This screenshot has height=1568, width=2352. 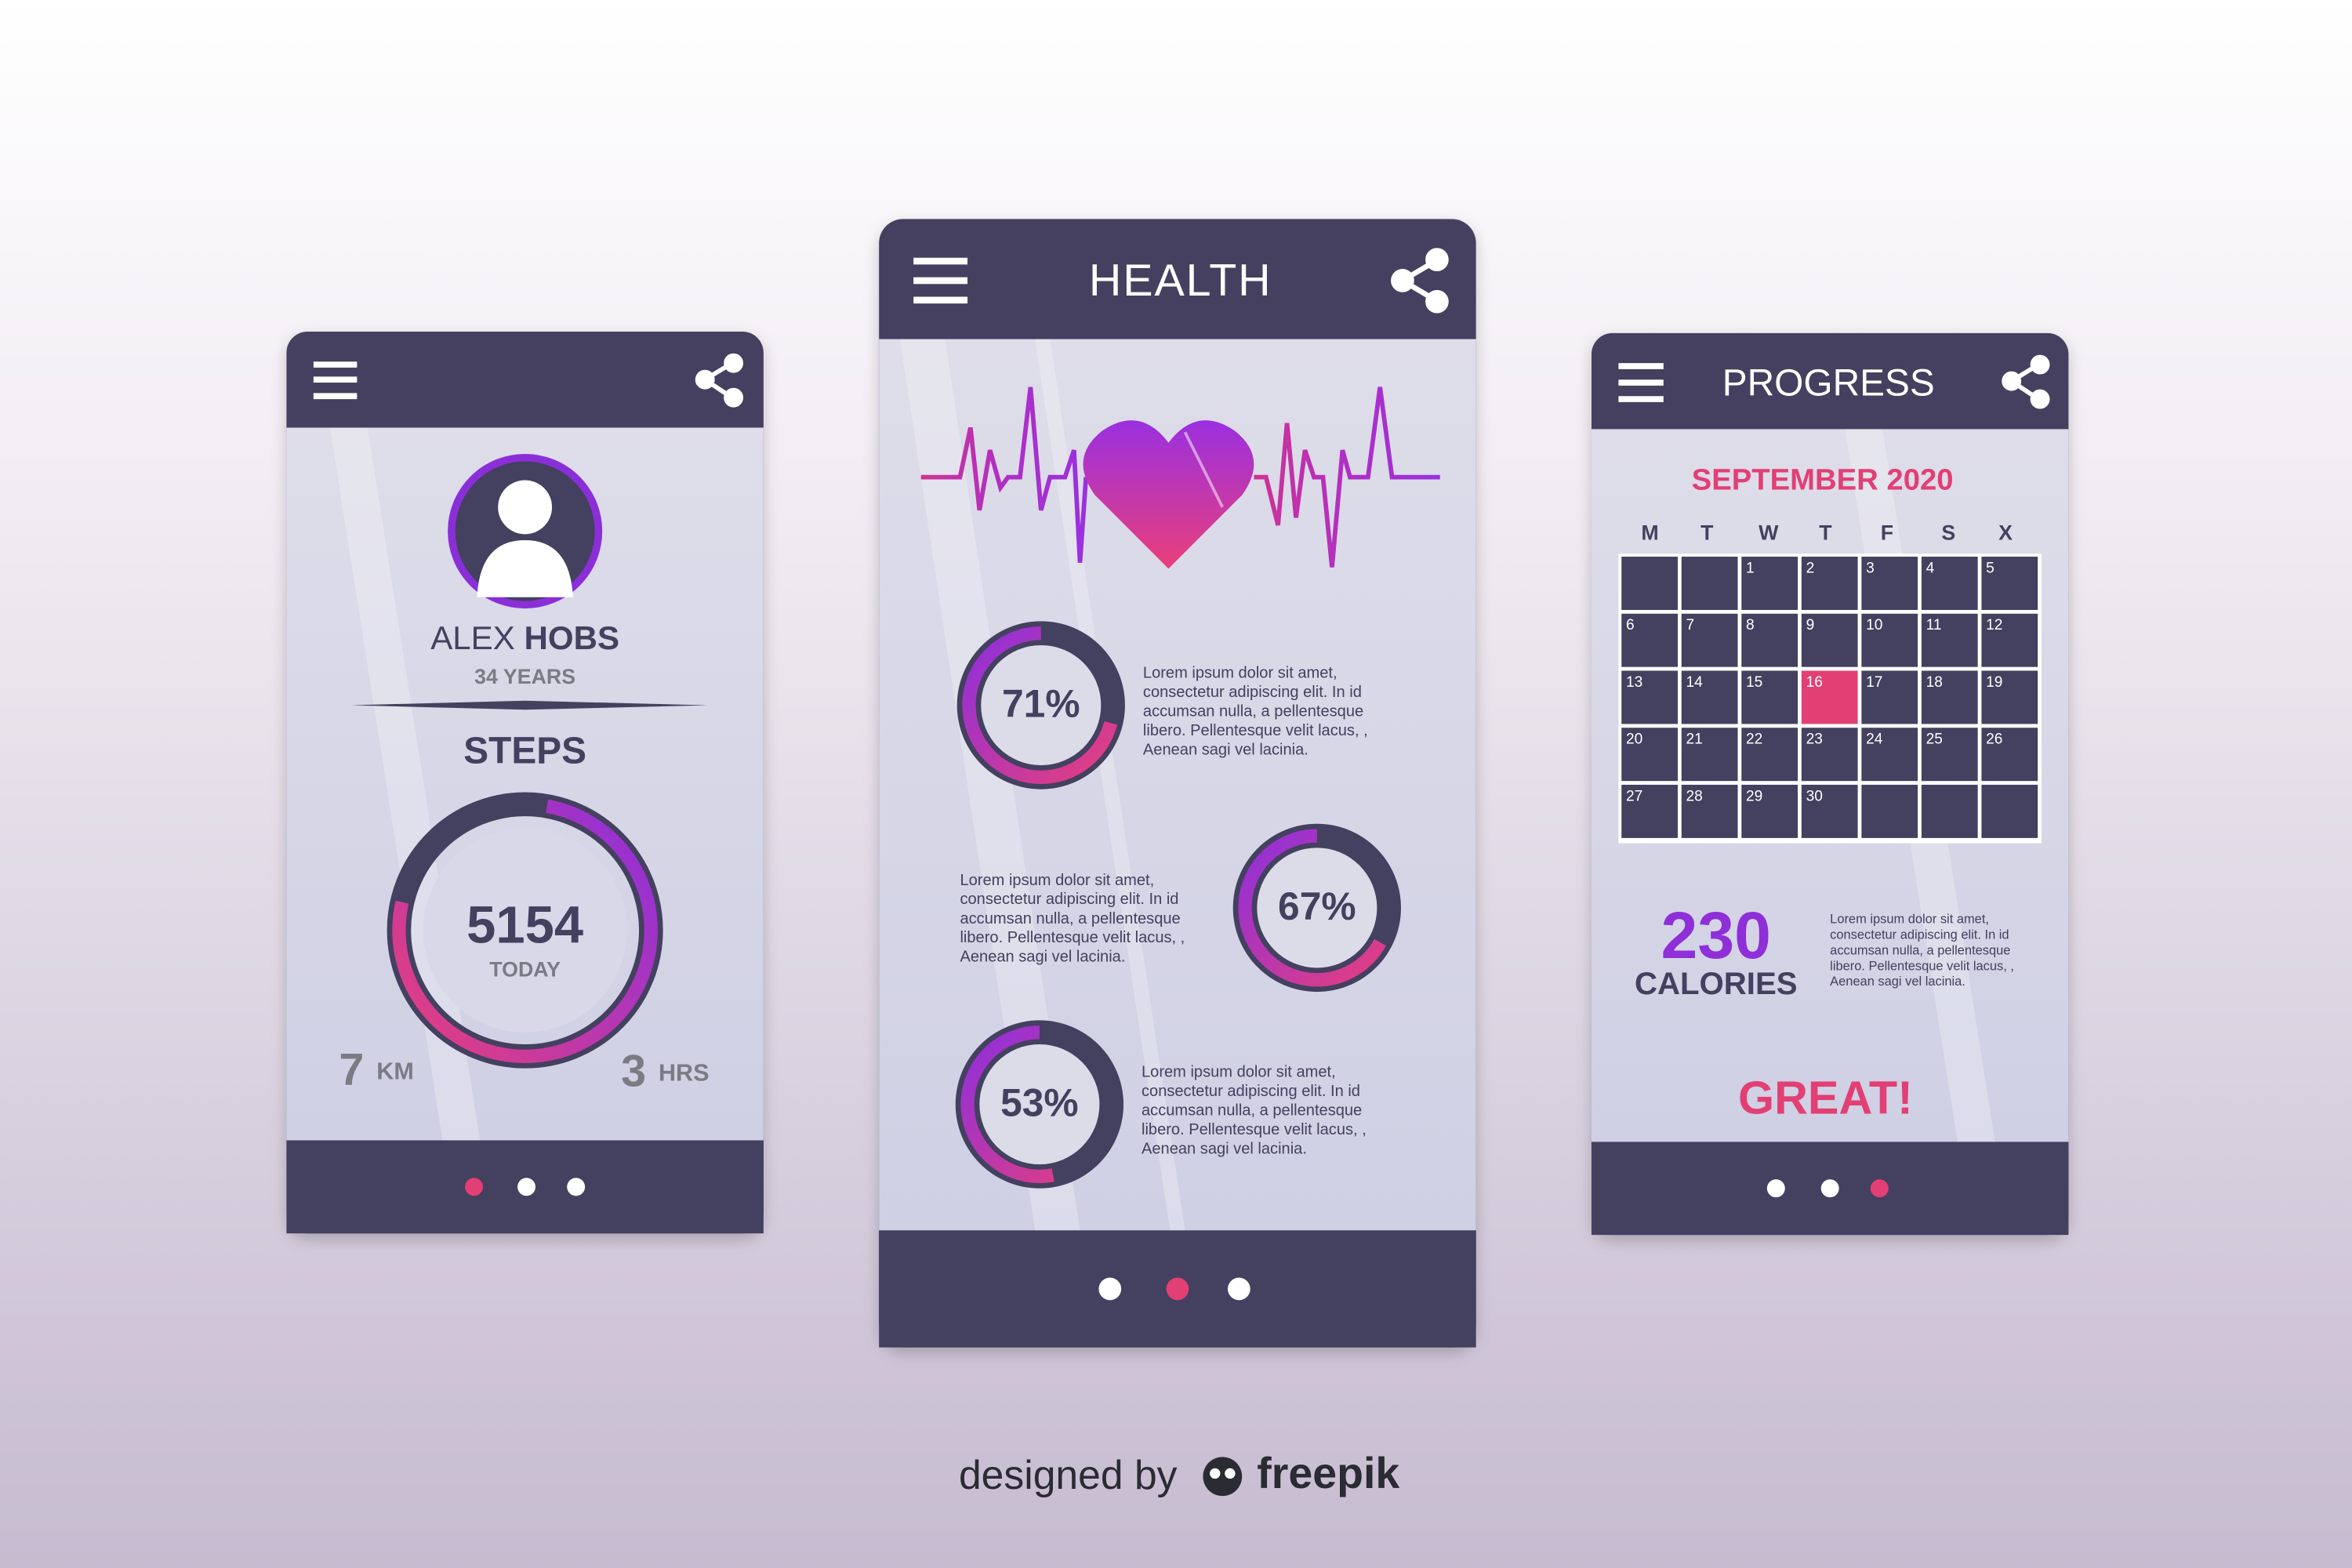 What do you see at coordinates (1004, 475) in the screenshot?
I see `pulse-line` at bounding box center [1004, 475].